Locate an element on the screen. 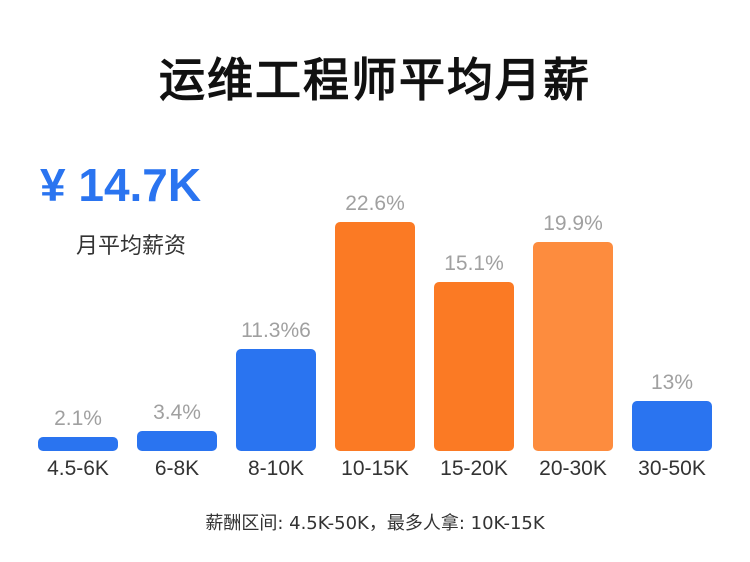 The height and width of the screenshot is (562, 750). chart-title: 运维工程师平均月薪 is located at coordinates (375, 80).